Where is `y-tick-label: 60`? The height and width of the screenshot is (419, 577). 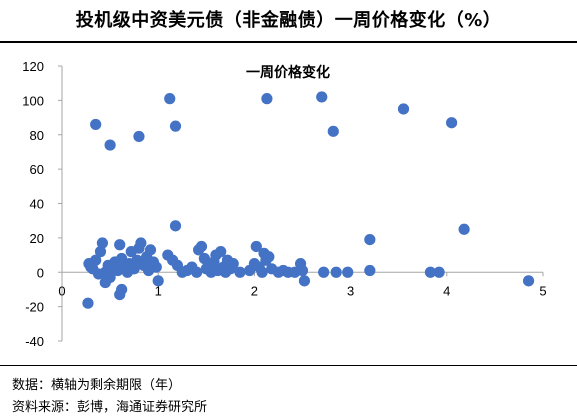 y-tick-label: 60 is located at coordinates (37, 169).